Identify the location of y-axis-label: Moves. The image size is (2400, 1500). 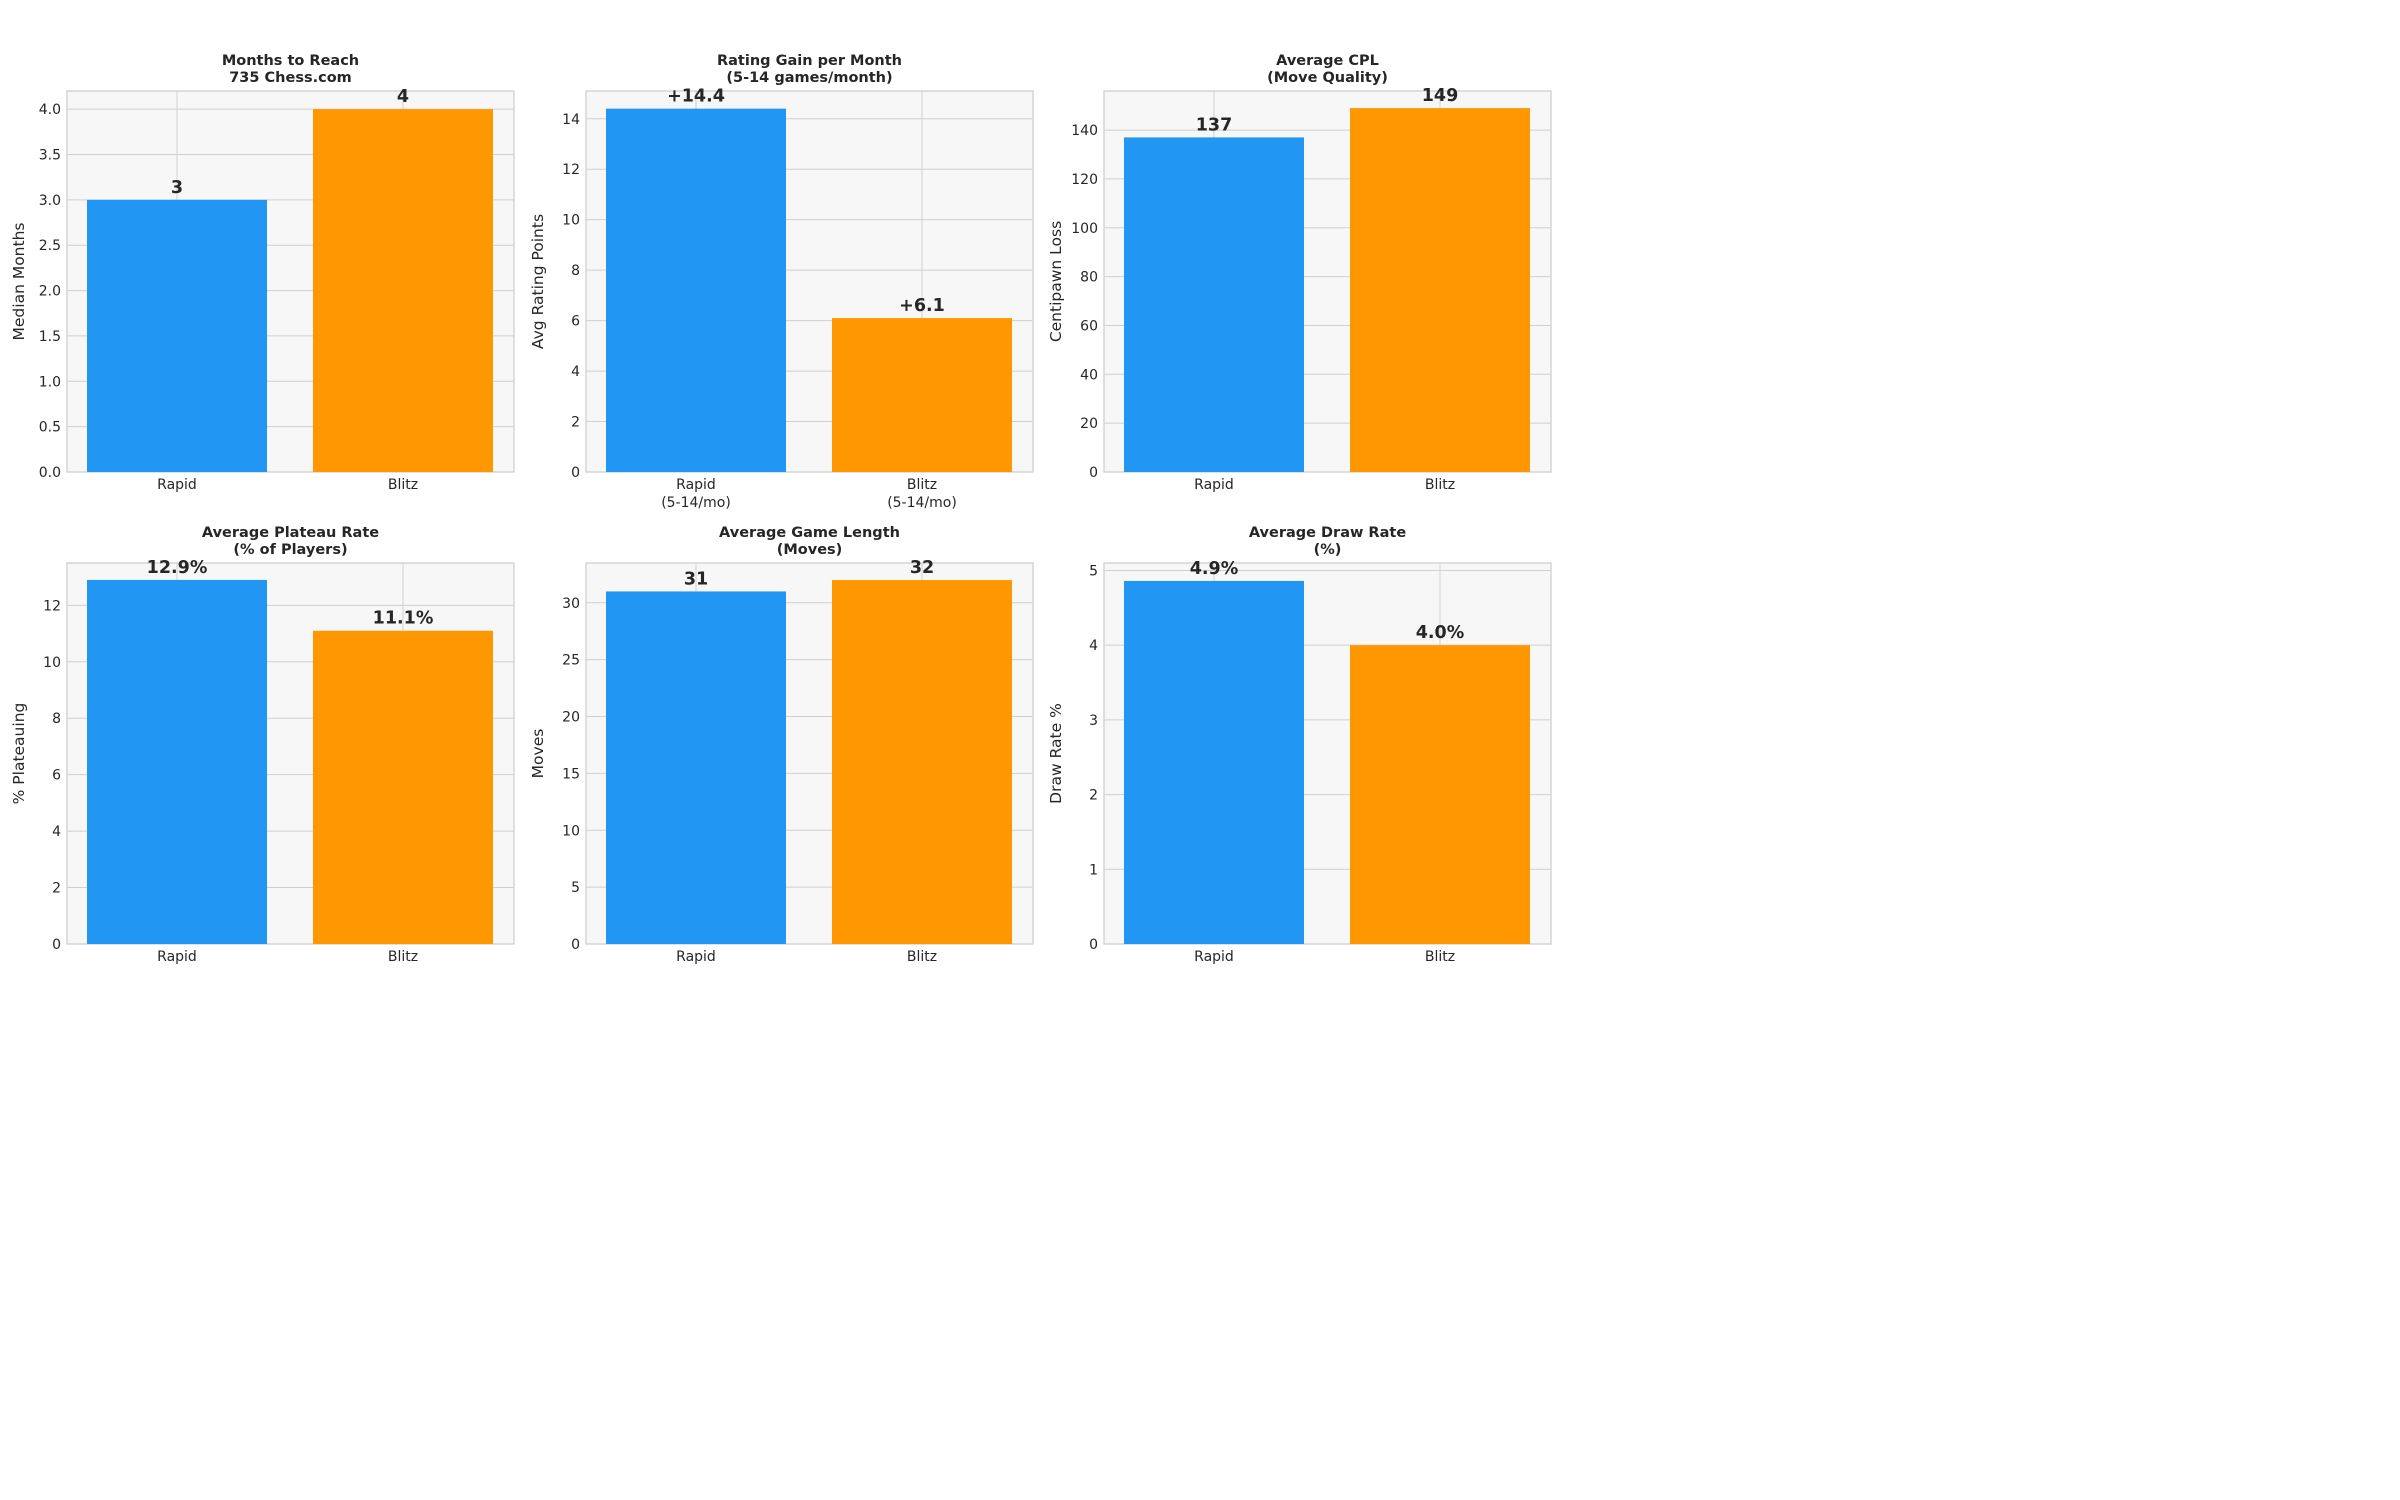
(538, 754).